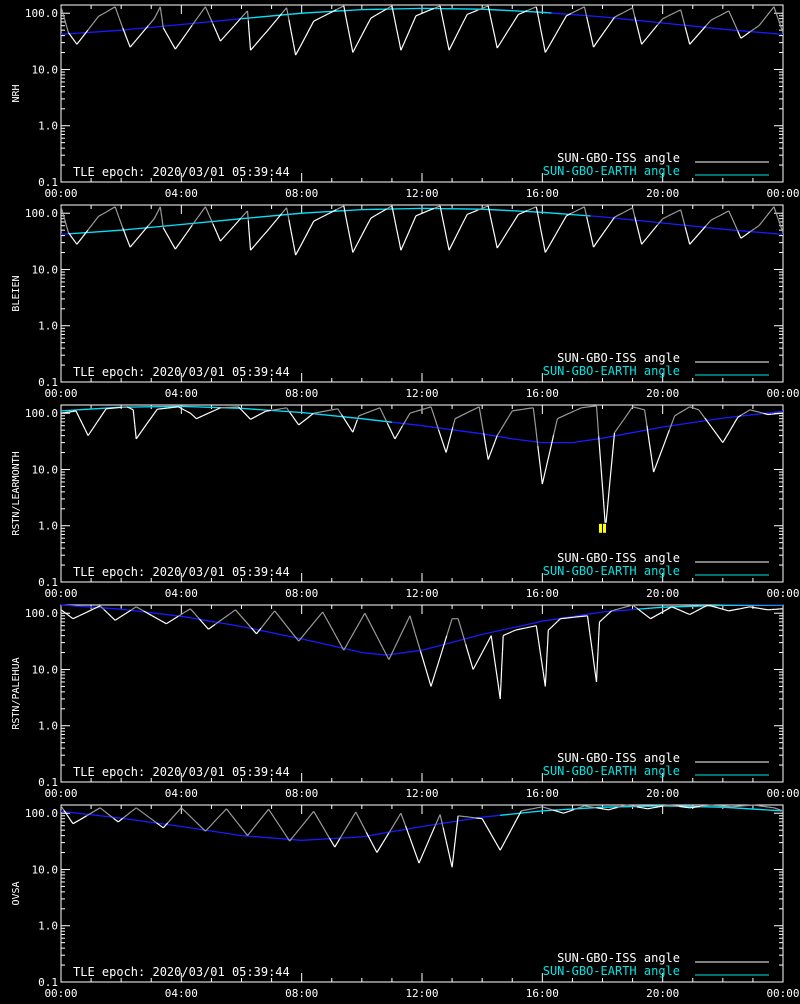 Image resolution: width=800 pixels, height=1004 pixels. Describe the element at coordinates (45, 669) in the screenshot. I see `y-tick-label: 10.0` at that location.